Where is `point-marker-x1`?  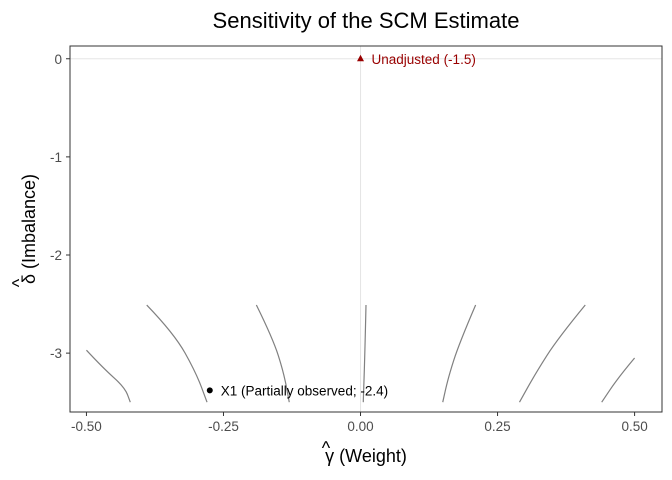 point-marker-x1 is located at coordinates (209, 390).